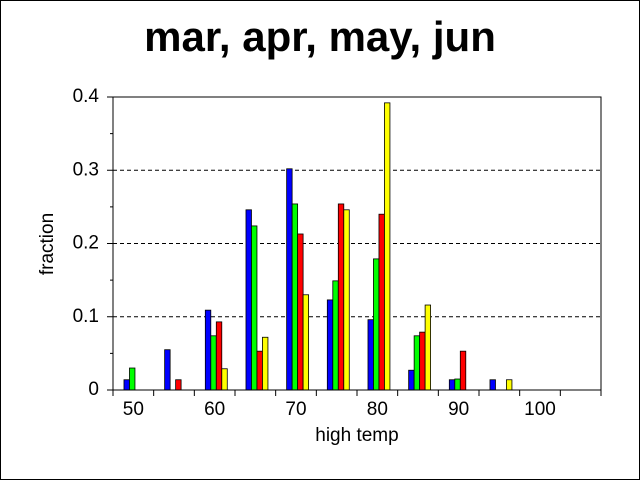  What do you see at coordinates (214, 409) in the screenshot?
I see `x-tick-label: 60` at bounding box center [214, 409].